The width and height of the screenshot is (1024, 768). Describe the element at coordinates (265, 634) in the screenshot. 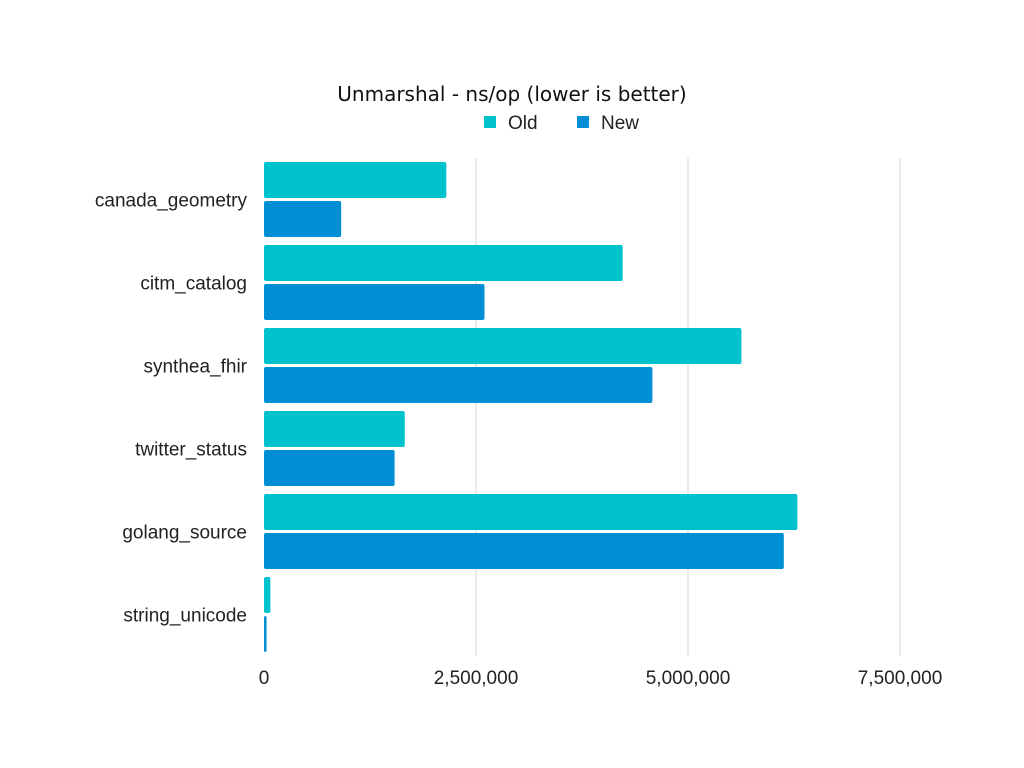

I see `bar-new-string-unicode` at that location.